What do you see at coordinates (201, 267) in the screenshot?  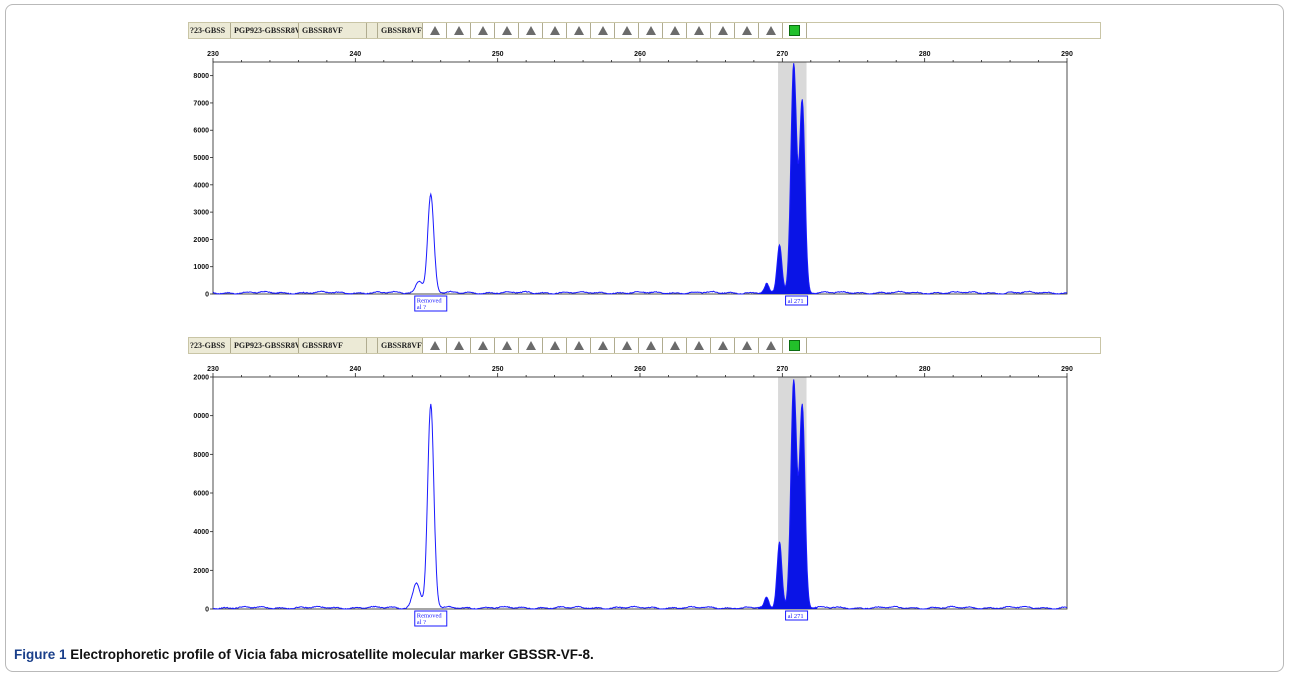 I see `y-tick-label: 1000` at bounding box center [201, 267].